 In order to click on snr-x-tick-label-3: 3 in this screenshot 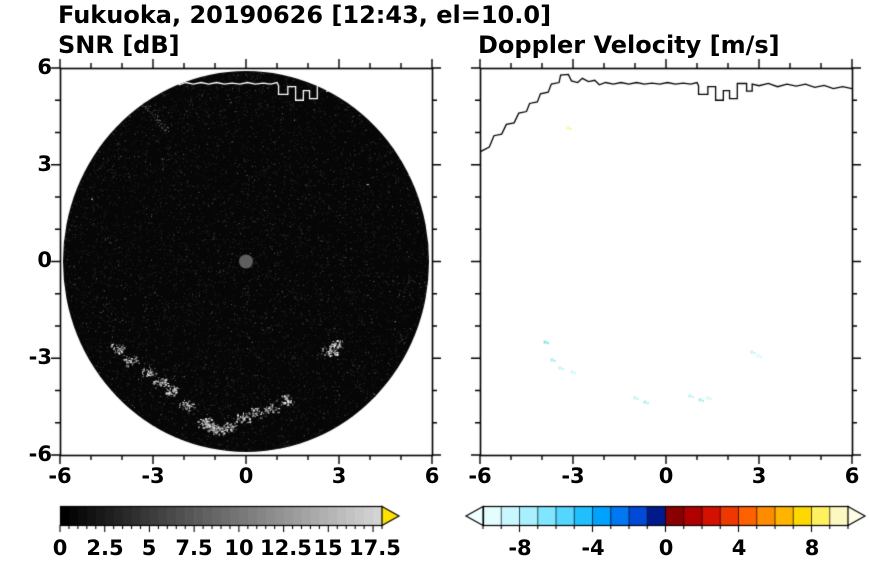, I will do `click(339, 476)`.